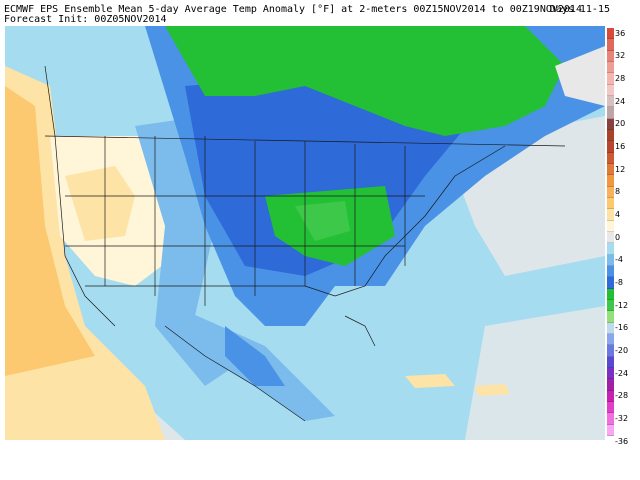 The height and width of the screenshot is (480, 640). I want to click on legend-tick-label: -4, so click(619, 260).